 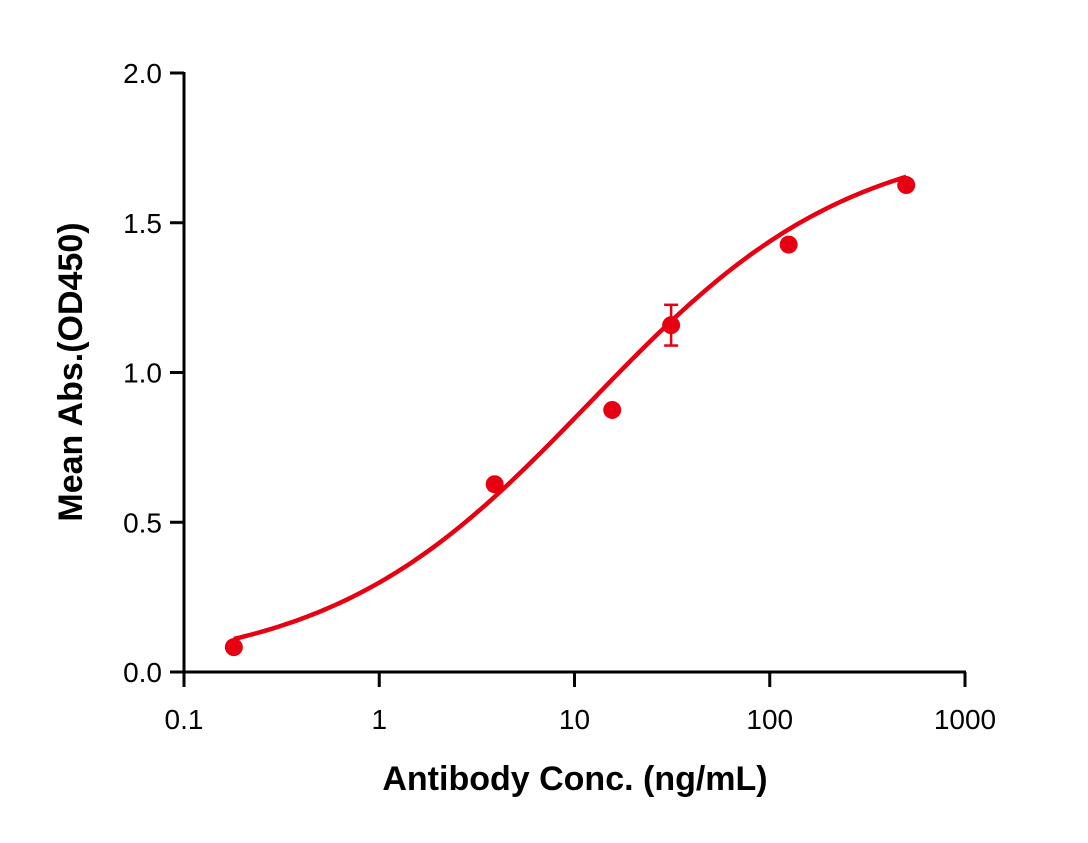 What do you see at coordinates (574, 719) in the screenshot?
I see `x-tick-label: 10` at bounding box center [574, 719].